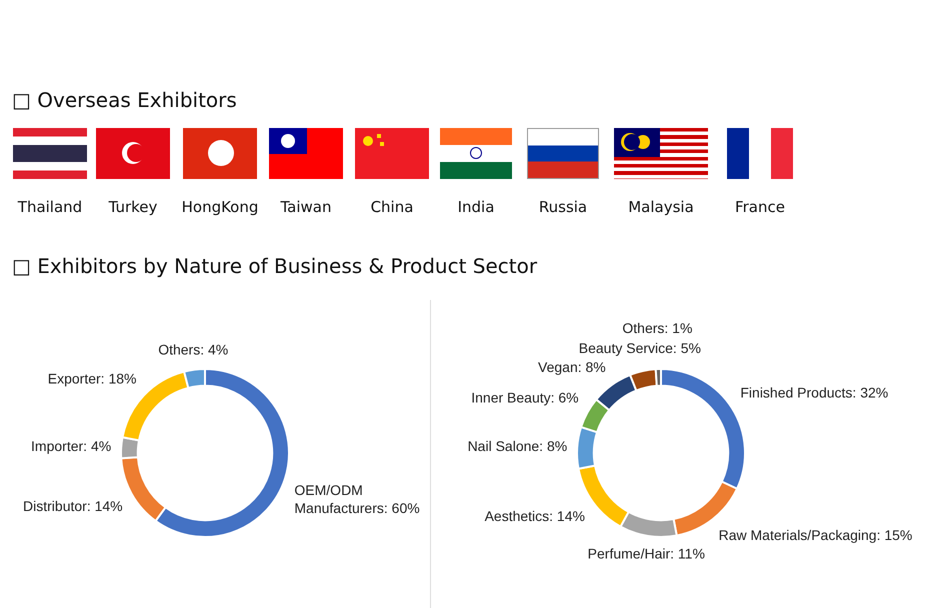  What do you see at coordinates (661, 207) in the screenshot?
I see `text: Malaysia` at bounding box center [661, 207].